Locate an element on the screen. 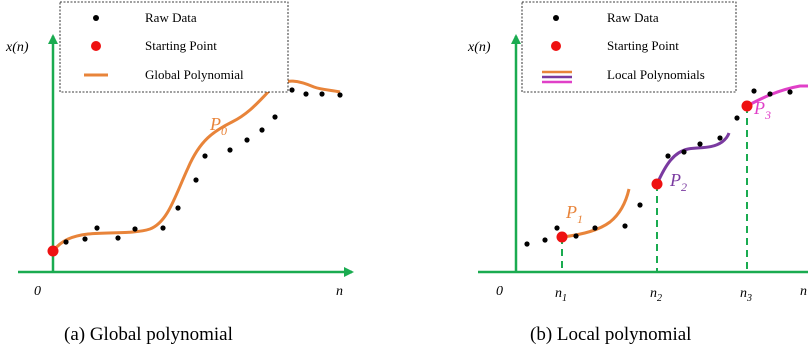 The width and height of the screenshot is (808, 360). panel-a-starting-point is located at coordinates (53, 251).